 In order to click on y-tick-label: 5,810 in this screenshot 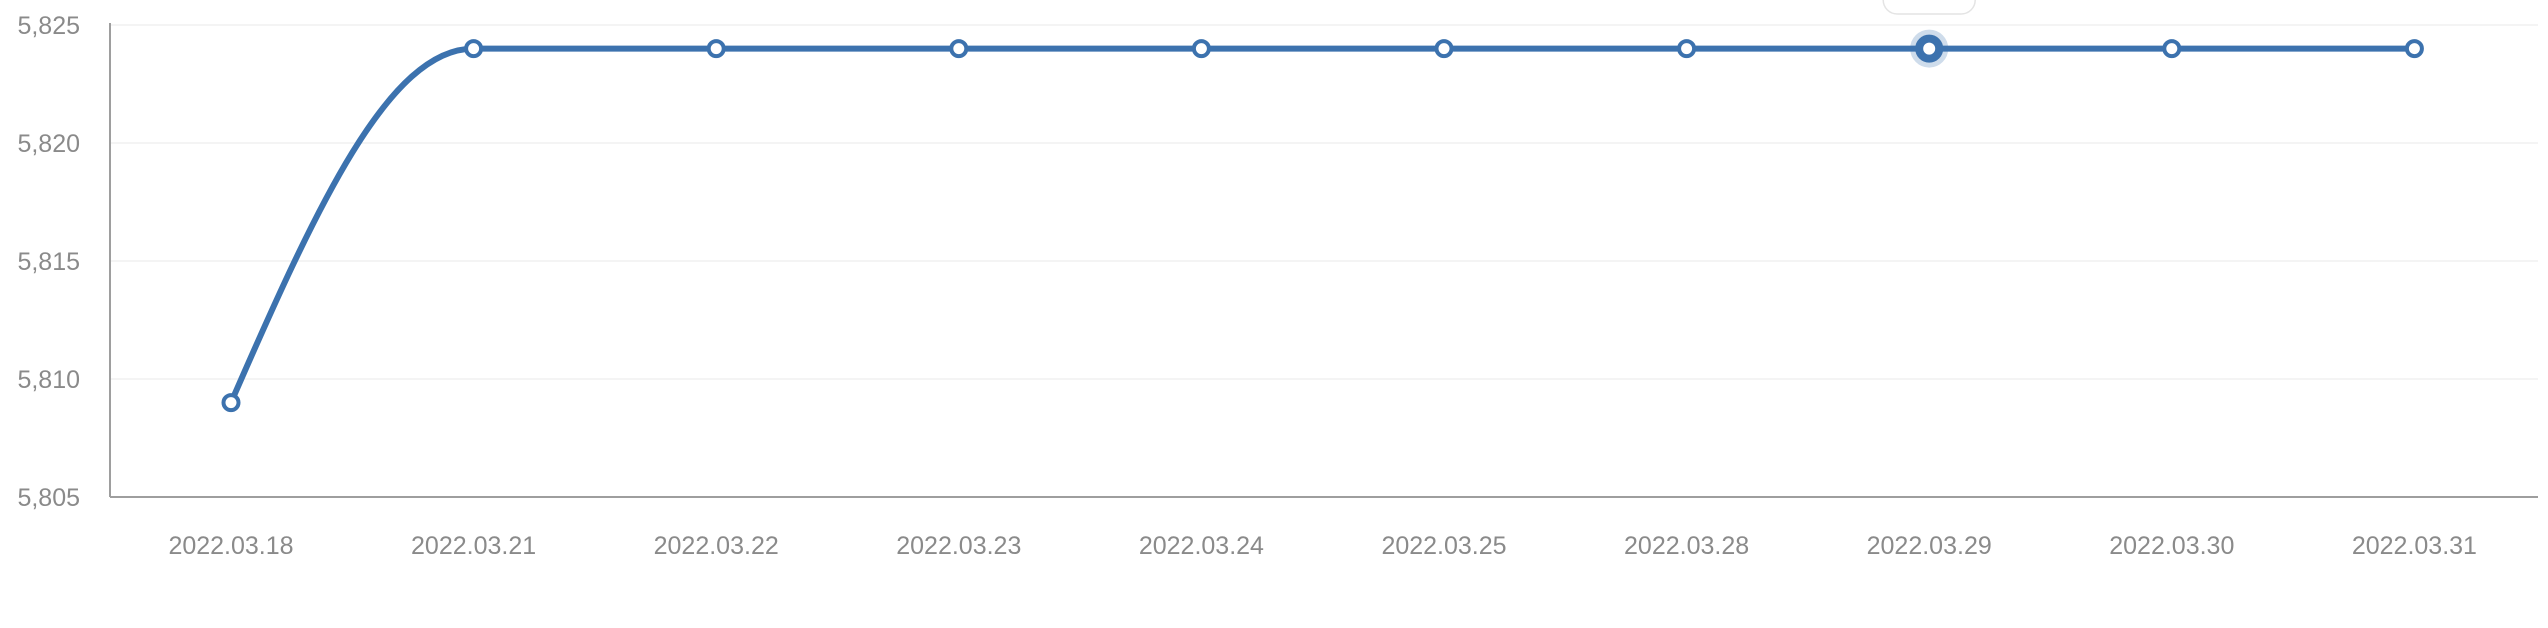, I will do `click(48, 380)`.